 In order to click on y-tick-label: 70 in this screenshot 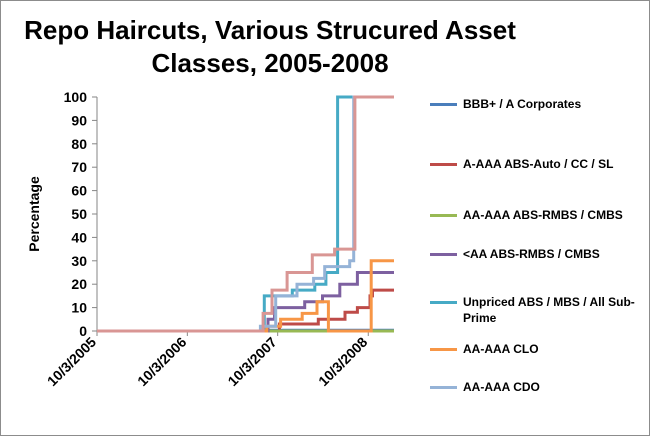, I will do `click(79, 167)`.